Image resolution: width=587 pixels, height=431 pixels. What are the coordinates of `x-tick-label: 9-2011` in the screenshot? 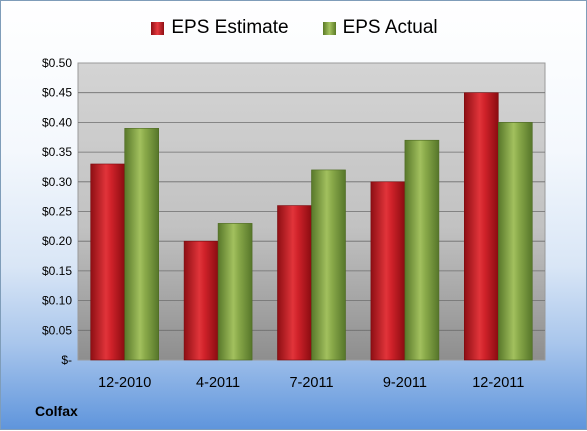 It's located at (405, 383).